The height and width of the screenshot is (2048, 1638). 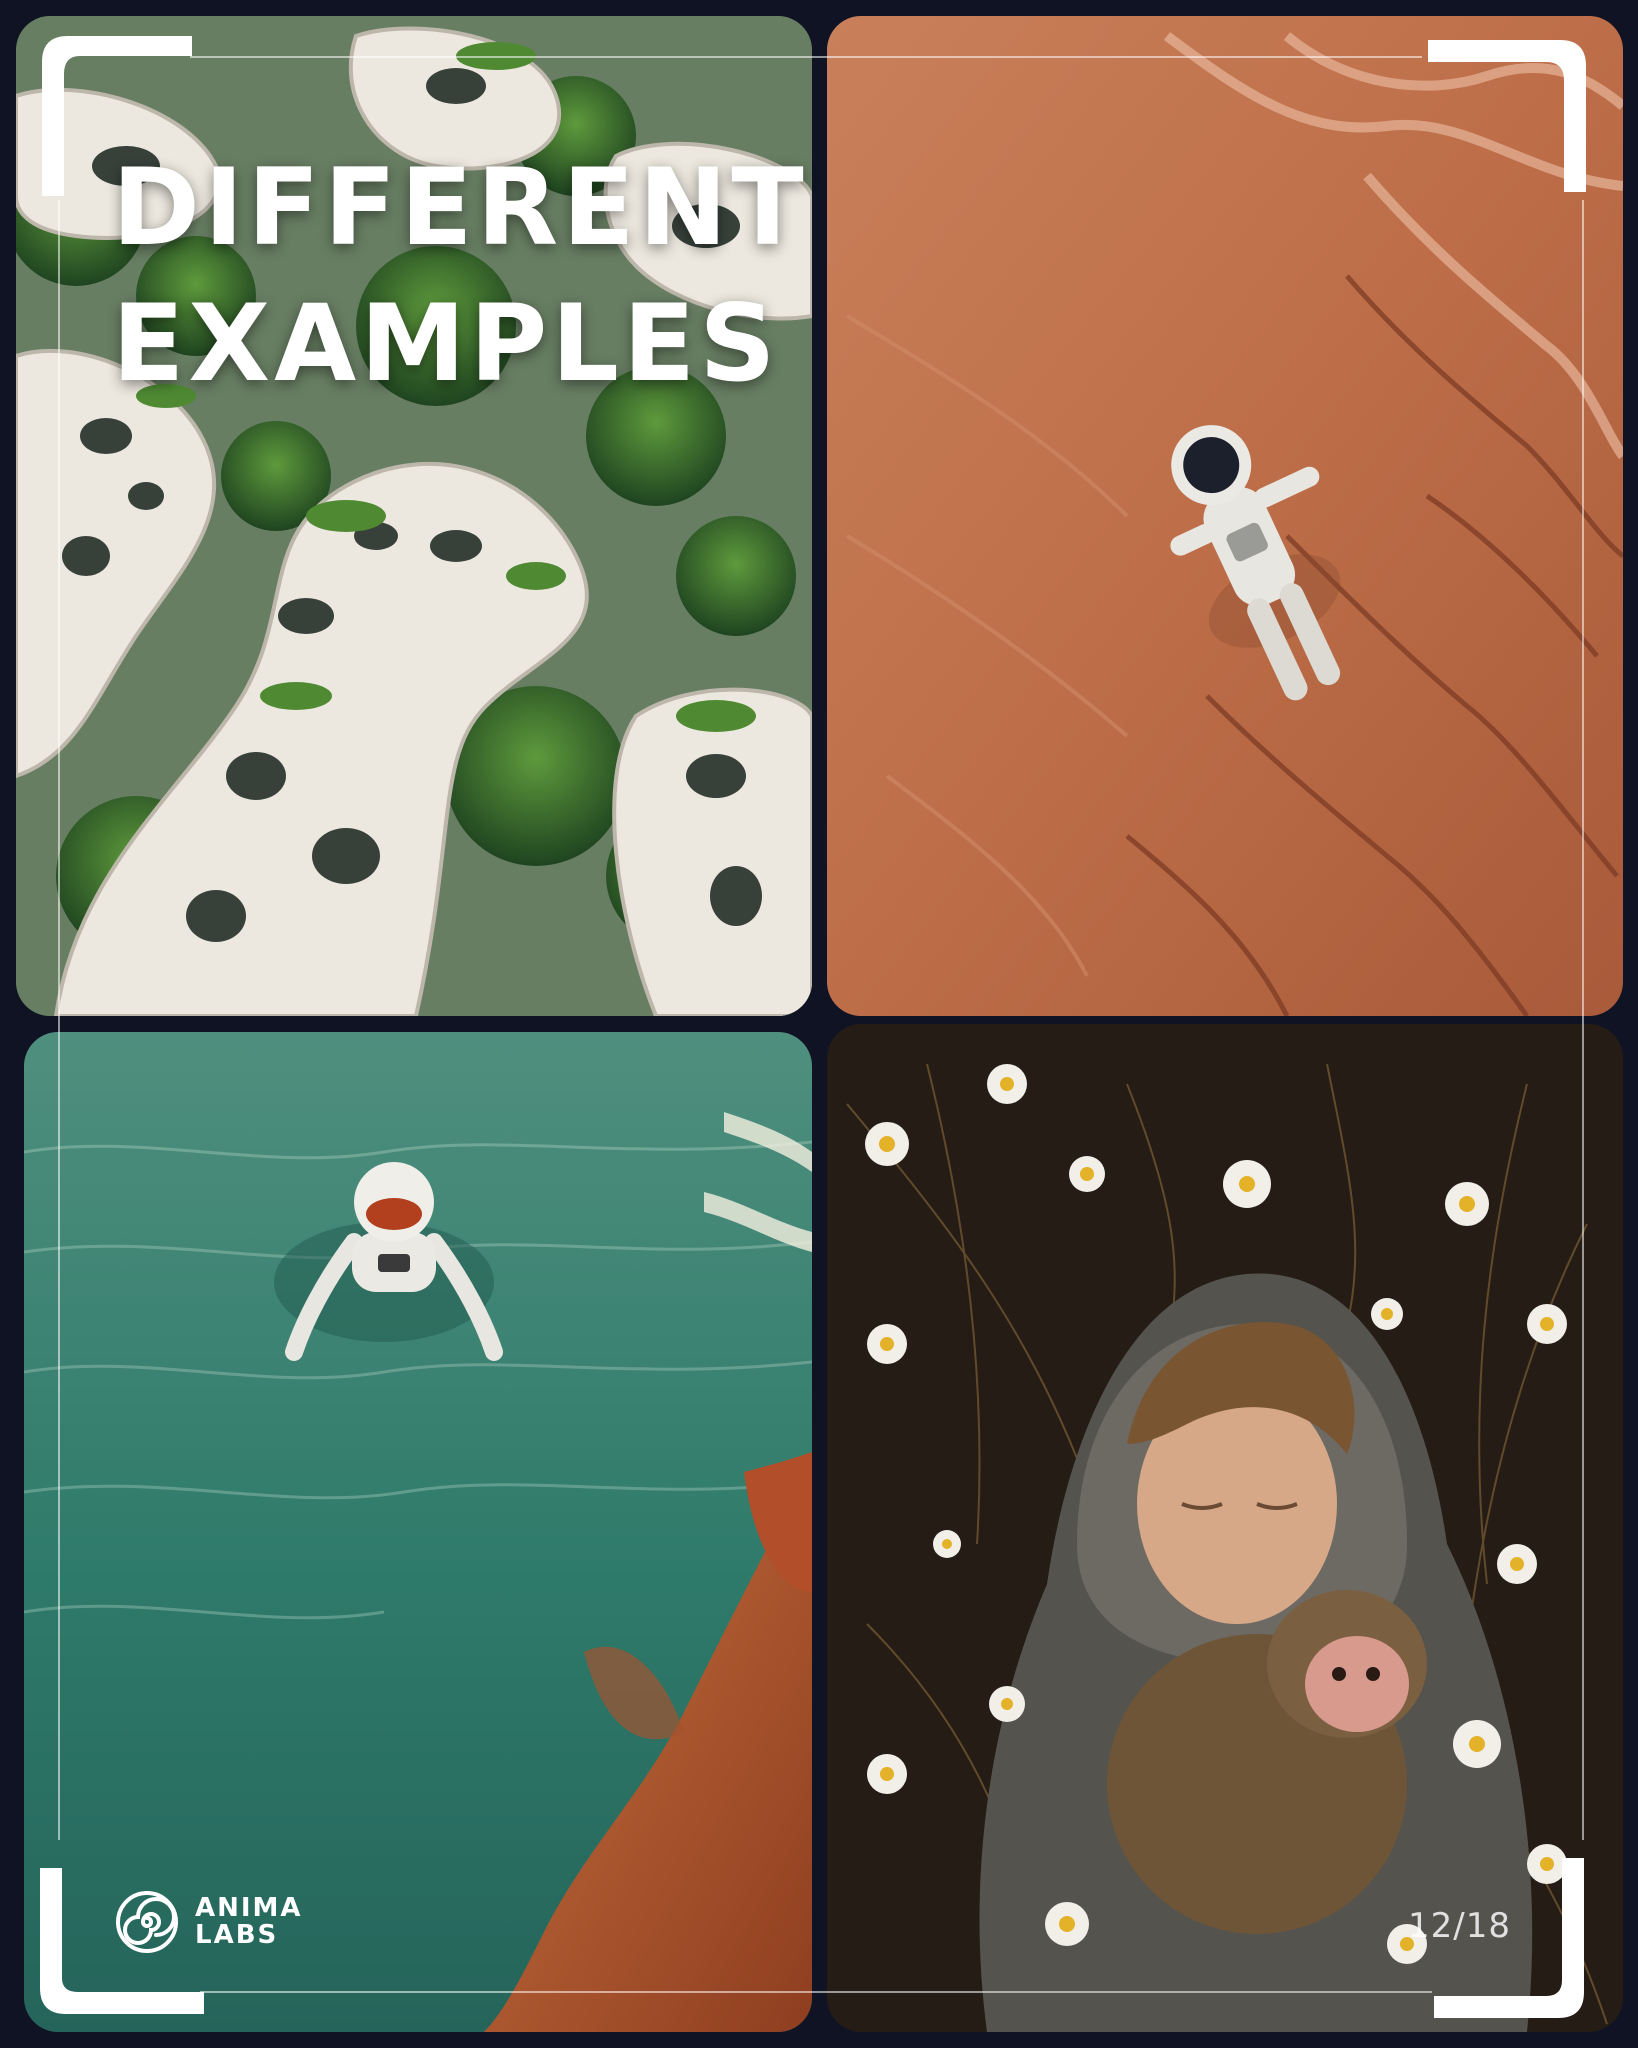 What do you see at coordinates (460, 207) in the screenshot?
I see `title-line-1: DIFFERENT` at bounding box center [460, 207].